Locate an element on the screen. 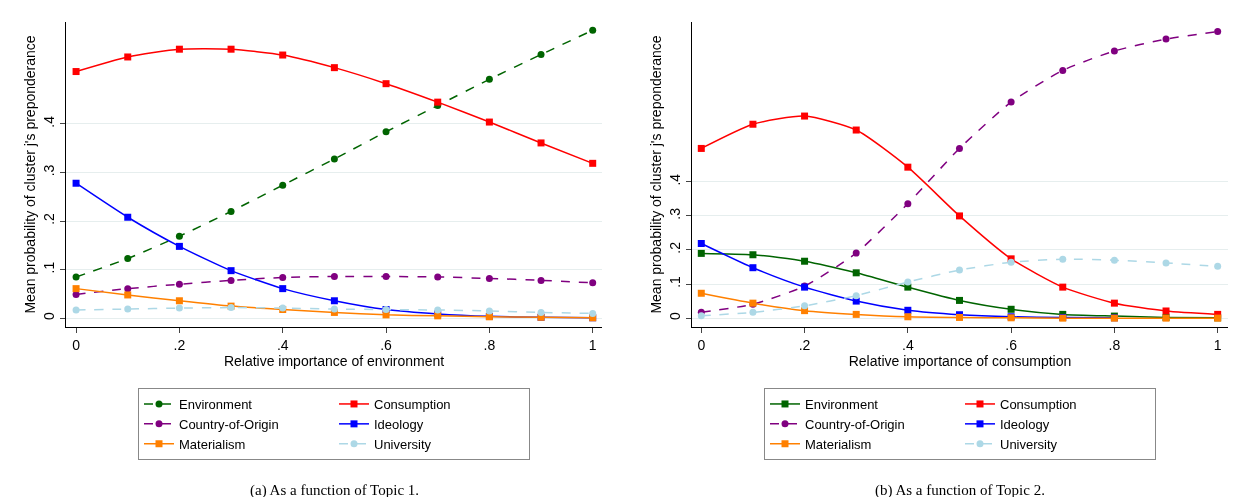 The height and width of the screenshot is (497, 1253). x-tick-label: .4 is located at coordinates (908, 344).